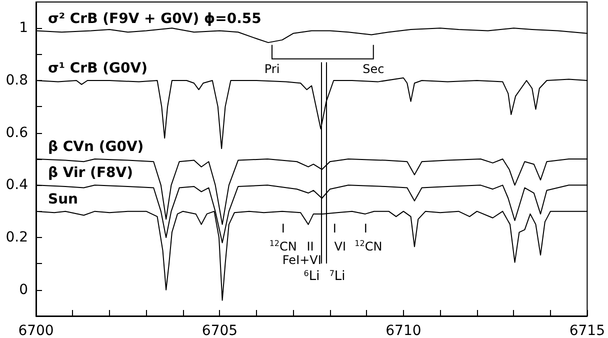  I want to click on y-tick-label: 0.8, so click(17, 80).